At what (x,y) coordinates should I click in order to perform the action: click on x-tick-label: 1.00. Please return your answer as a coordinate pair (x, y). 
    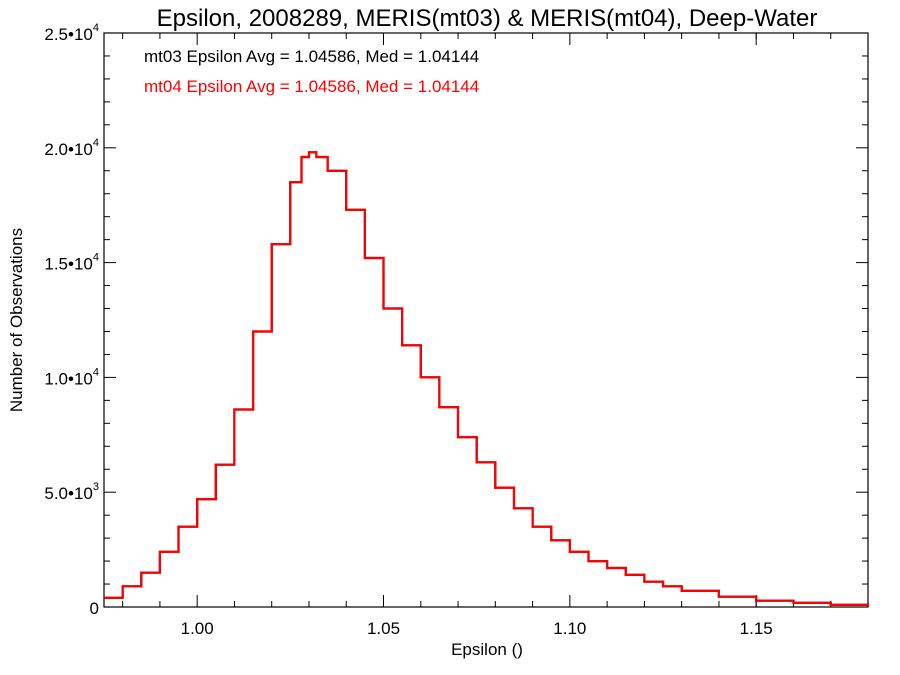
    Looking at the image, I should click on (197, 628).